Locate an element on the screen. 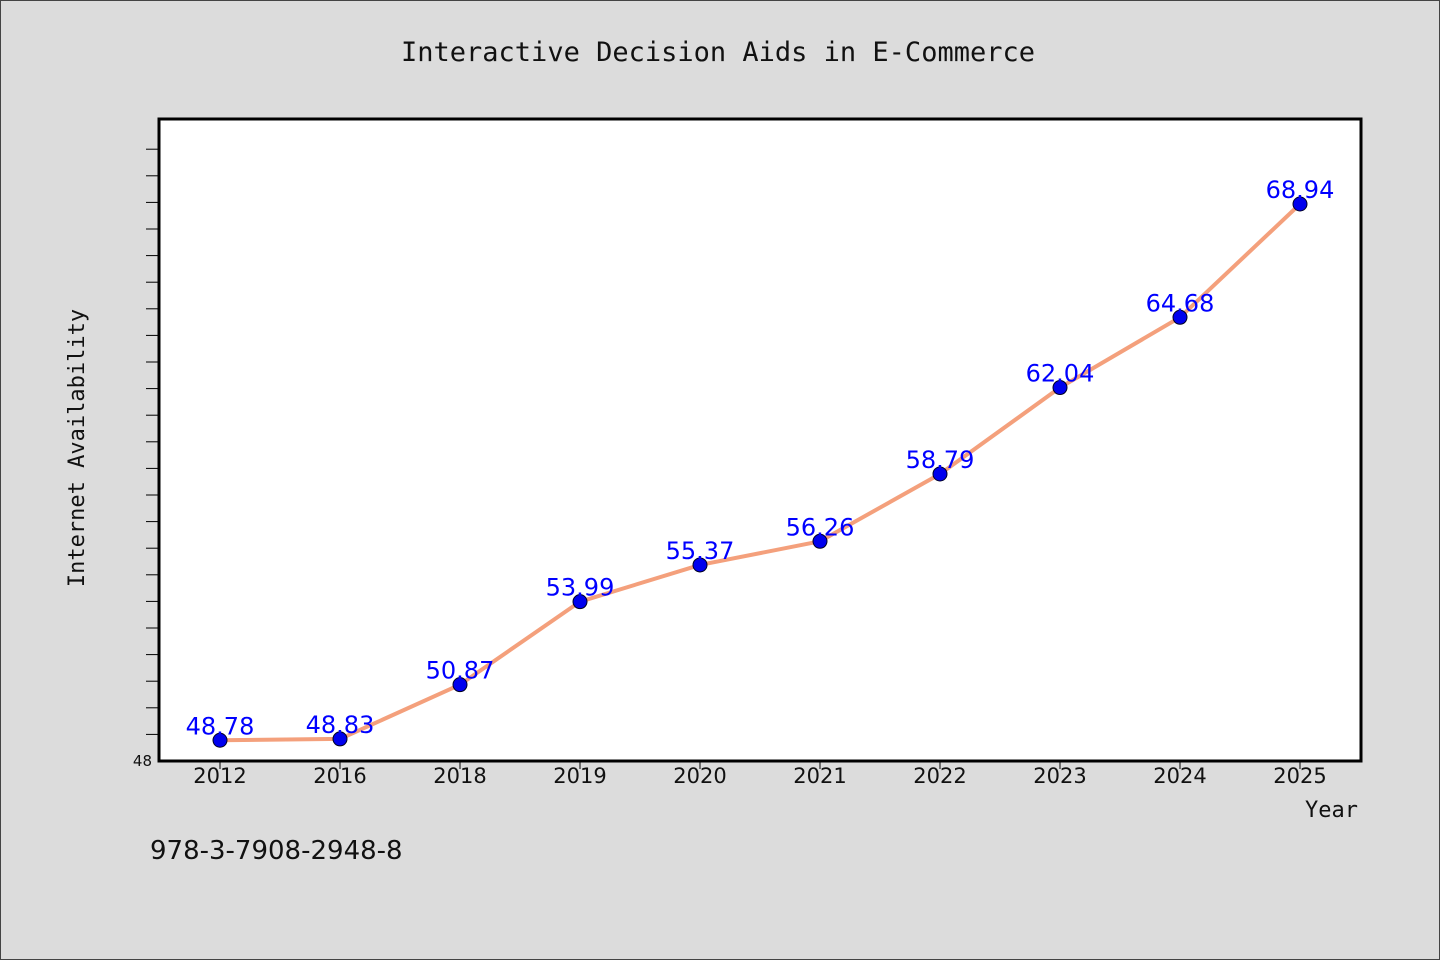  isbn-text: 978-3-7908-2948-8 is located at coordinates (276, 851).